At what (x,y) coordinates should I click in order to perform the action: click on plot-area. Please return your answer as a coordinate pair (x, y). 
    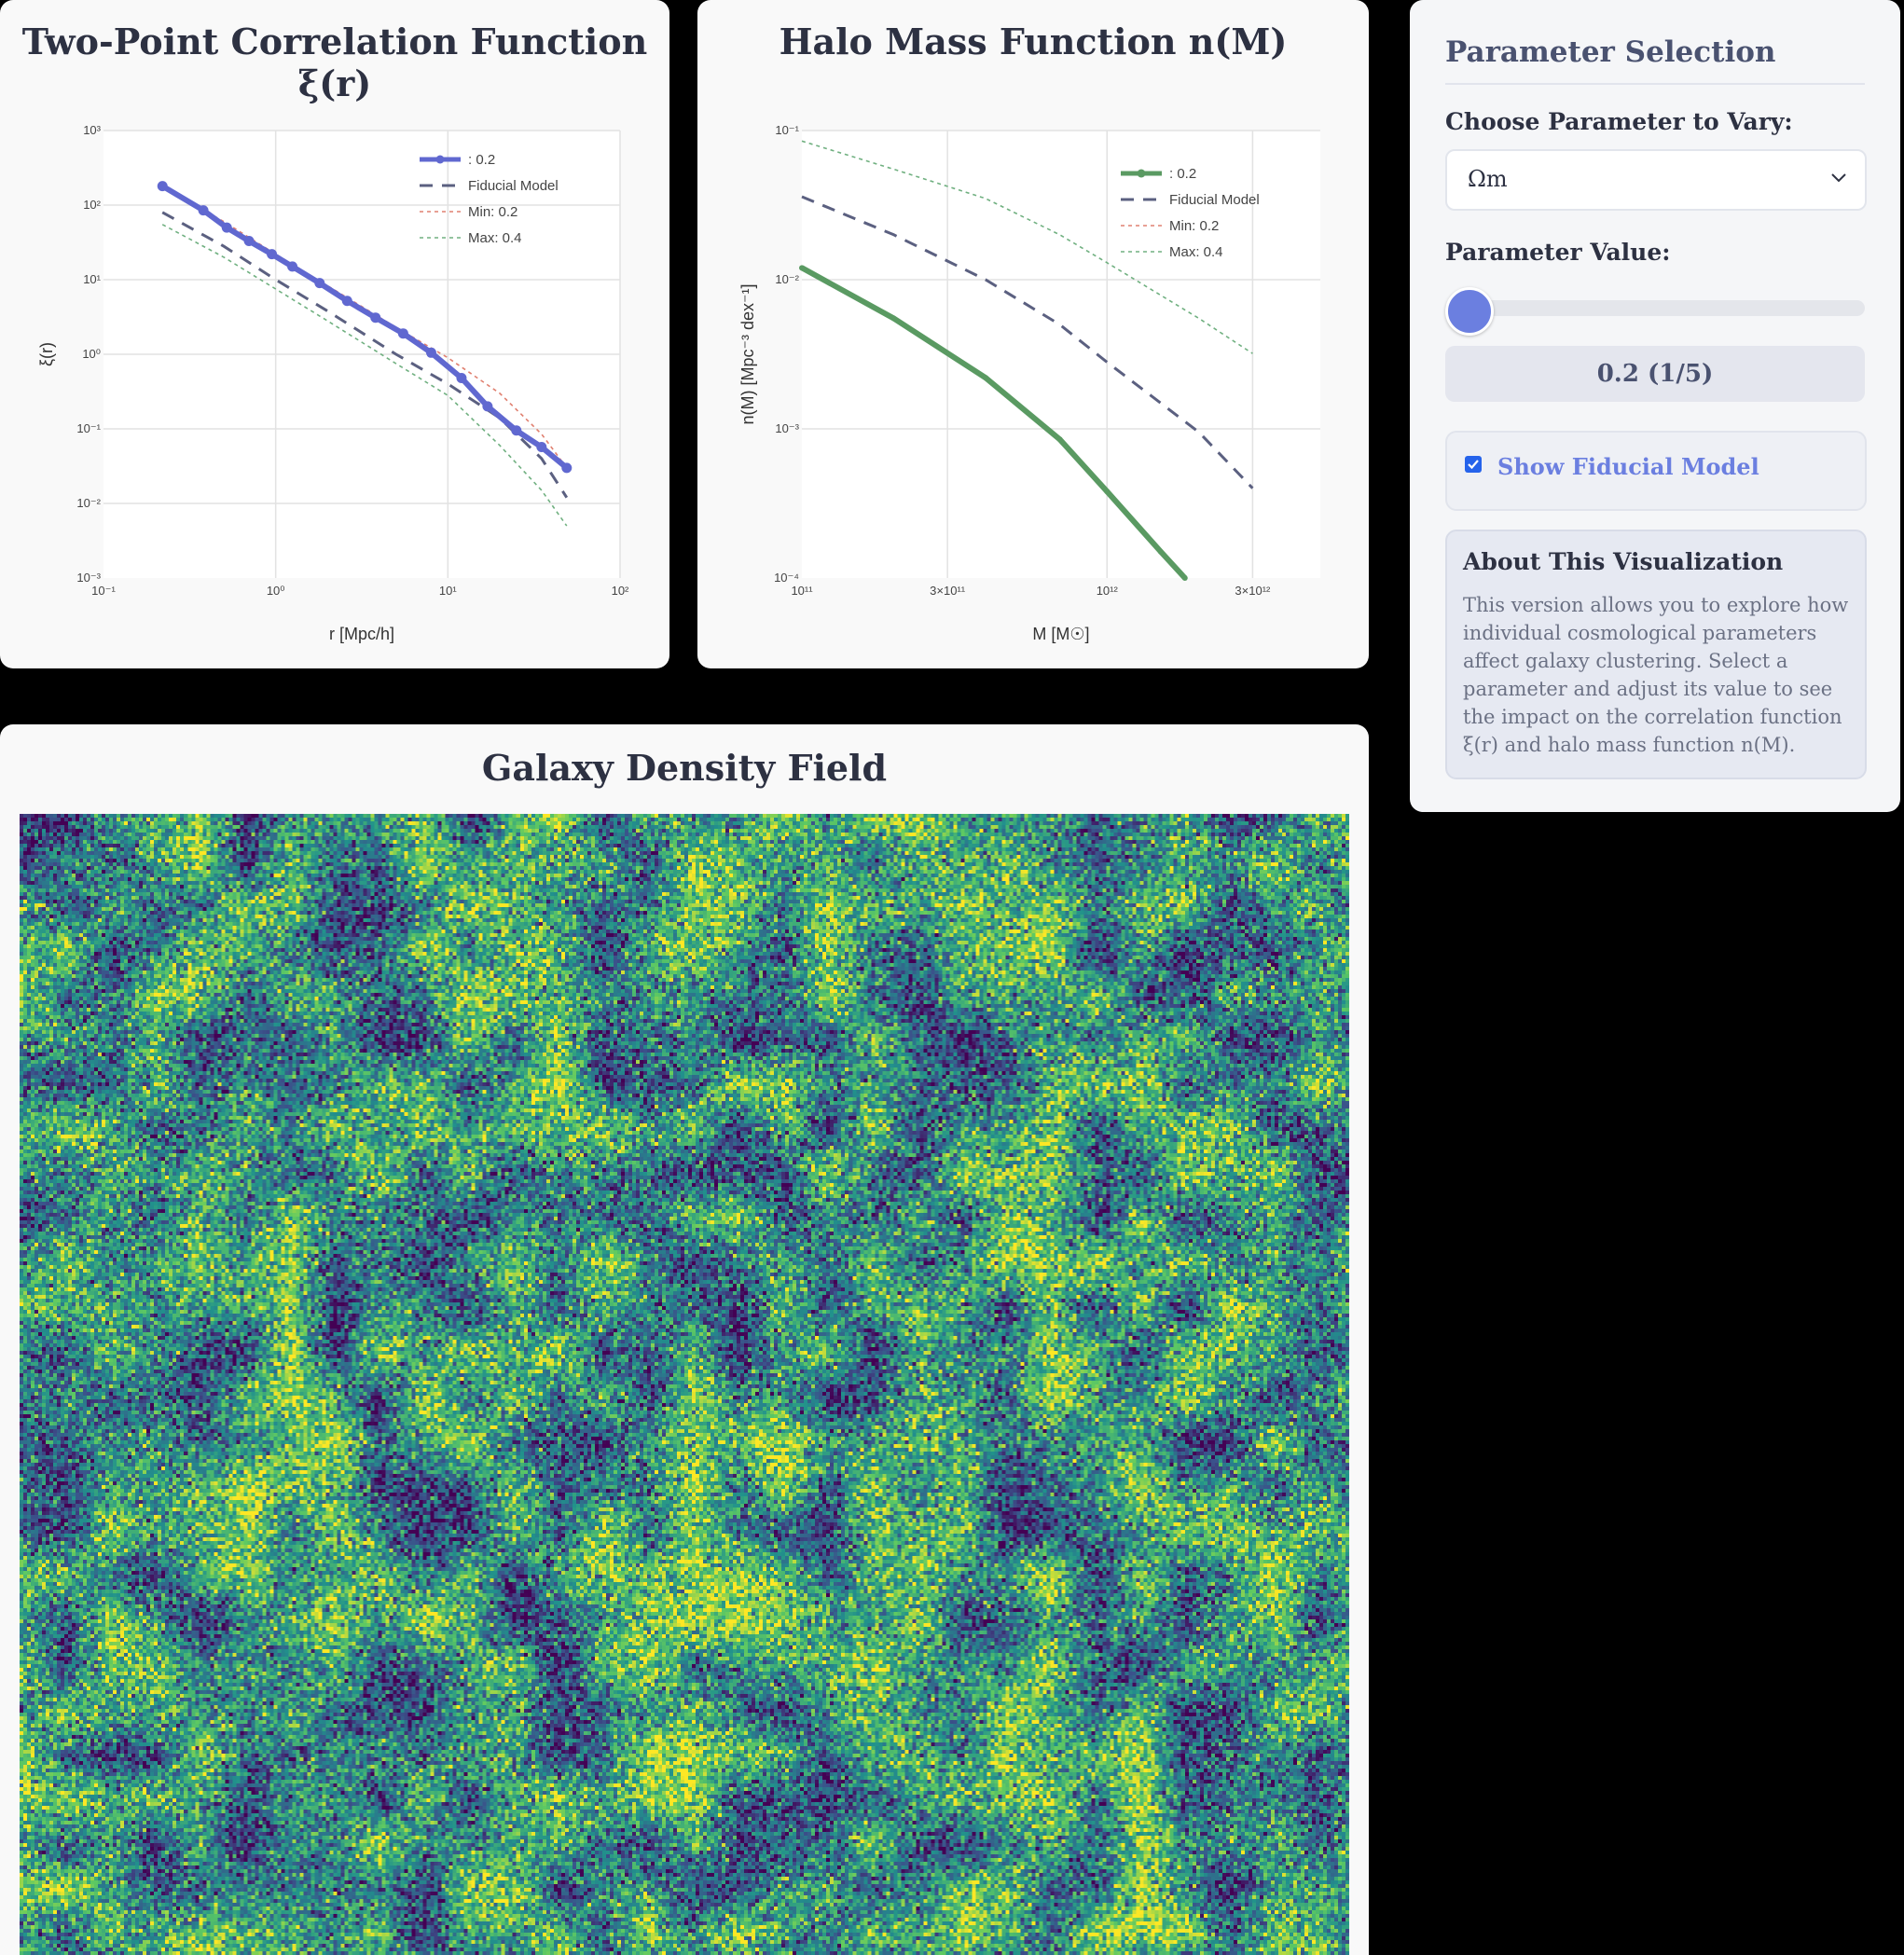
    Looking at the image, I should click on (1061, 354).